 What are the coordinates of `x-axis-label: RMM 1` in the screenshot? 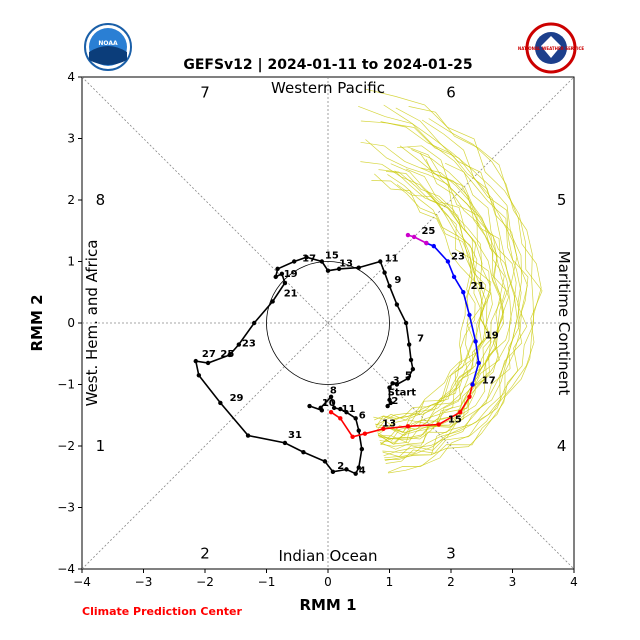 It's located at (327, 605).